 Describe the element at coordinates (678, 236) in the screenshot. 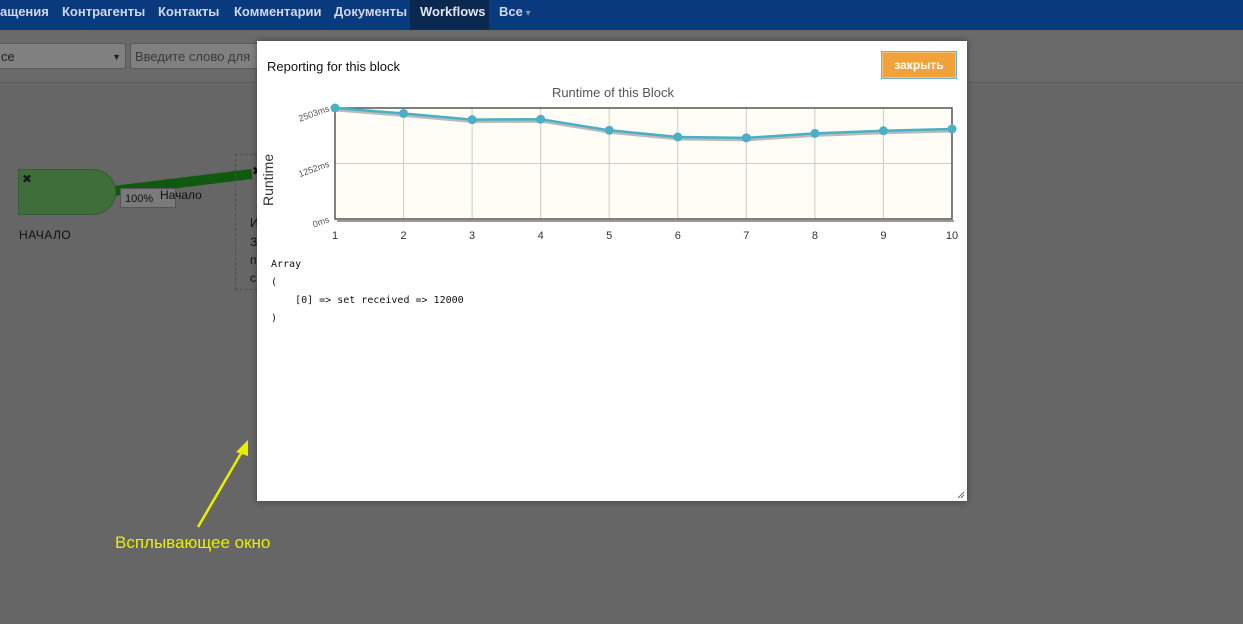

I see `x-tick-label: 6` at that location.